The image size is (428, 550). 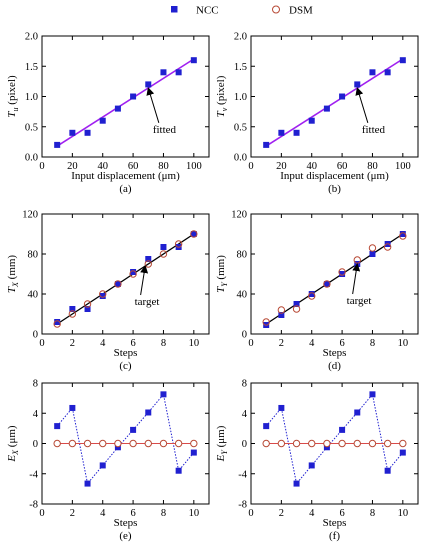 What do you see at coordinates (125, 439) in the screenshot?
I see `ncc-error-line` at bounding box center [125, 439].